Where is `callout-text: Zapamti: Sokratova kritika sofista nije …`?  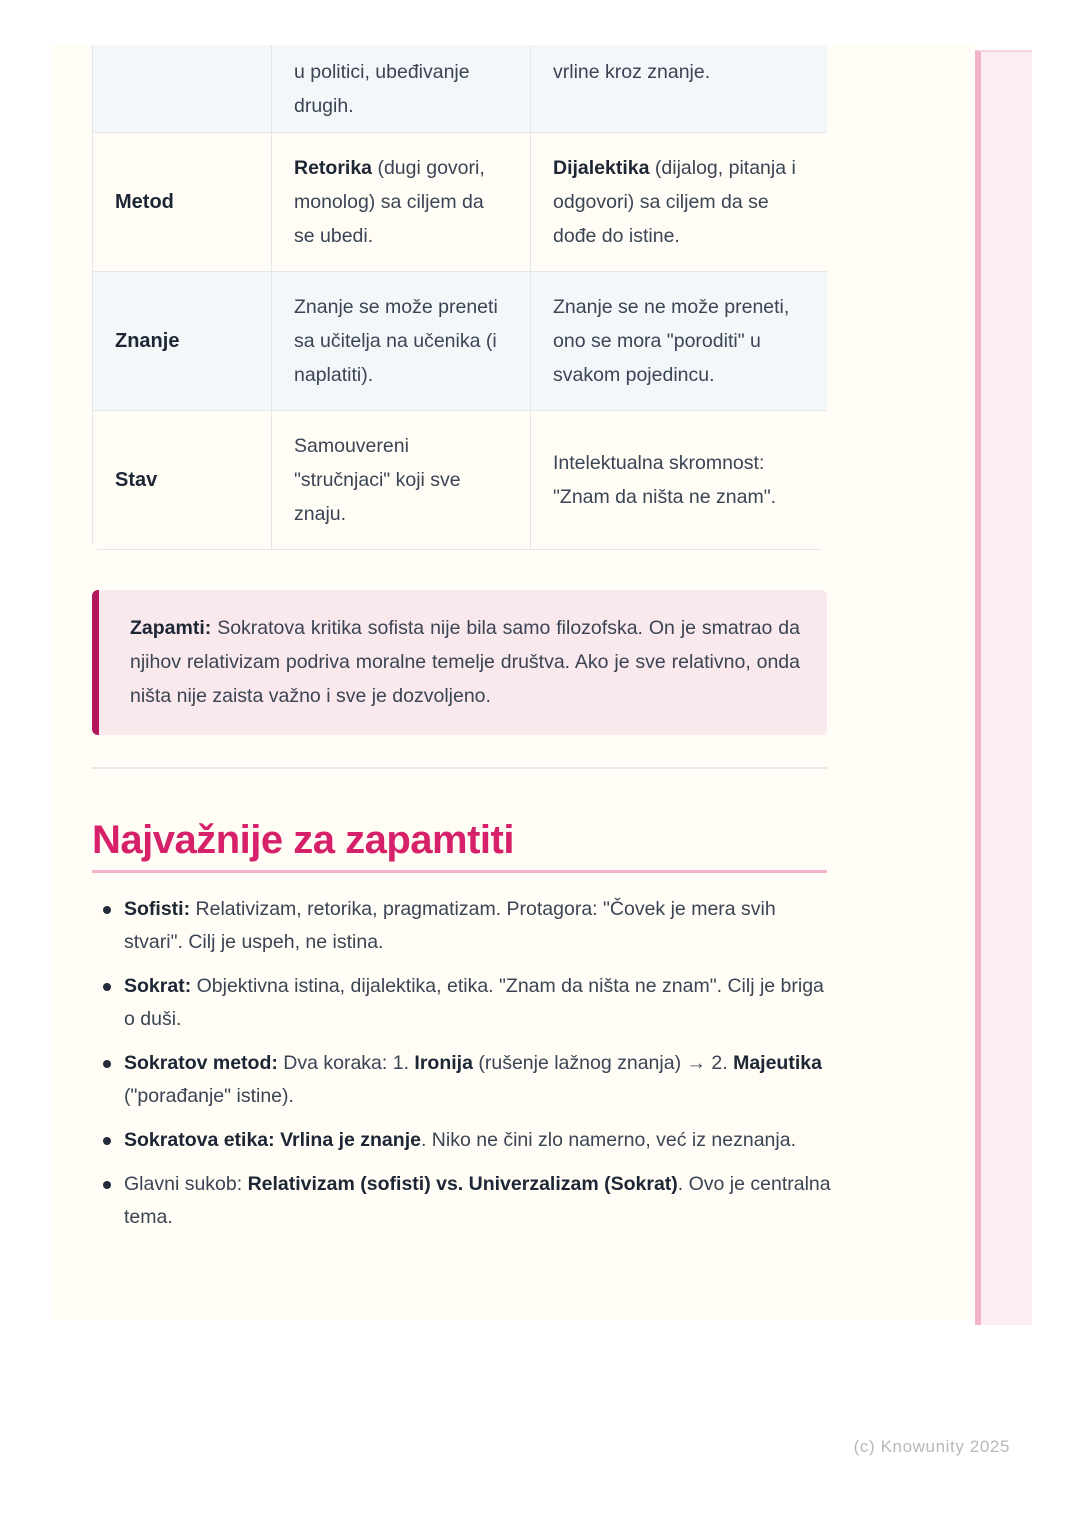 callout-text: Zapamti: Sokratova kritika sofista nije … is located at coordinates (465, 661).